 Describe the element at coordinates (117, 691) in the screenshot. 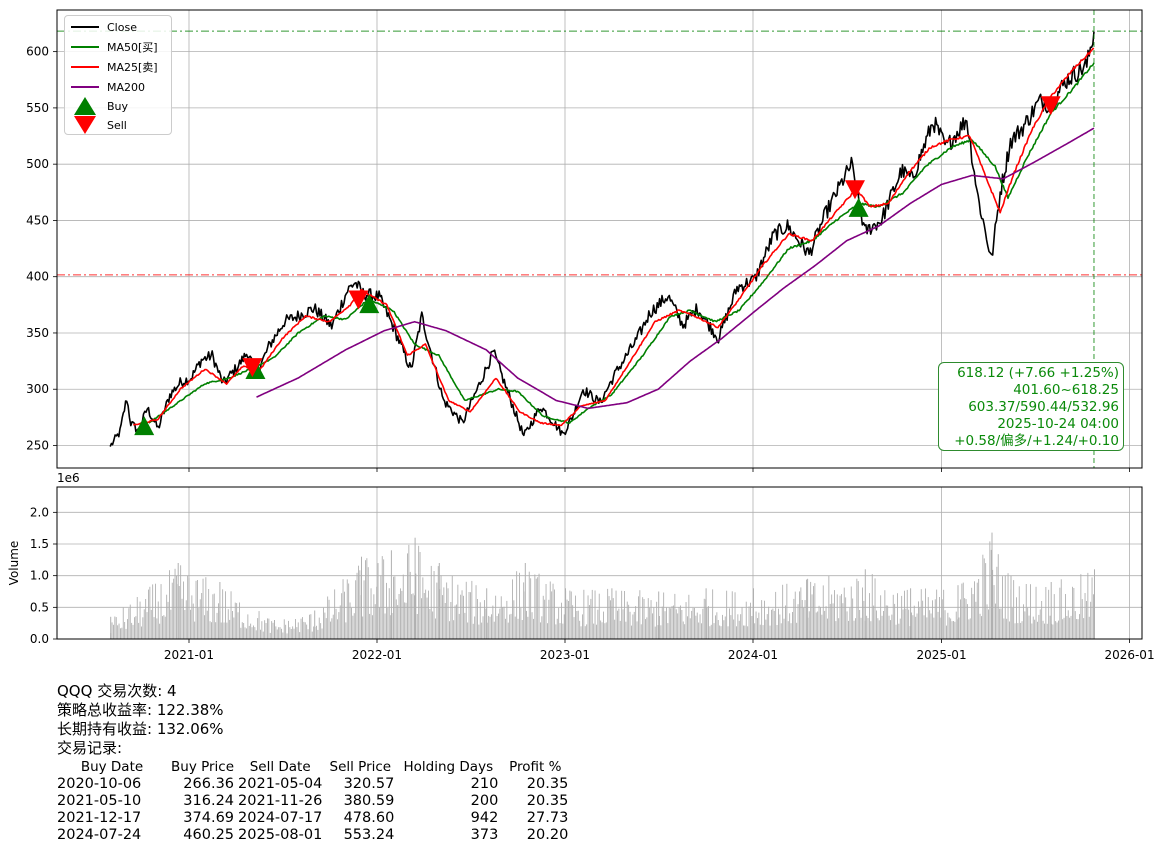

I see `trade-count: QQQ 交易次数: 4` at that location.